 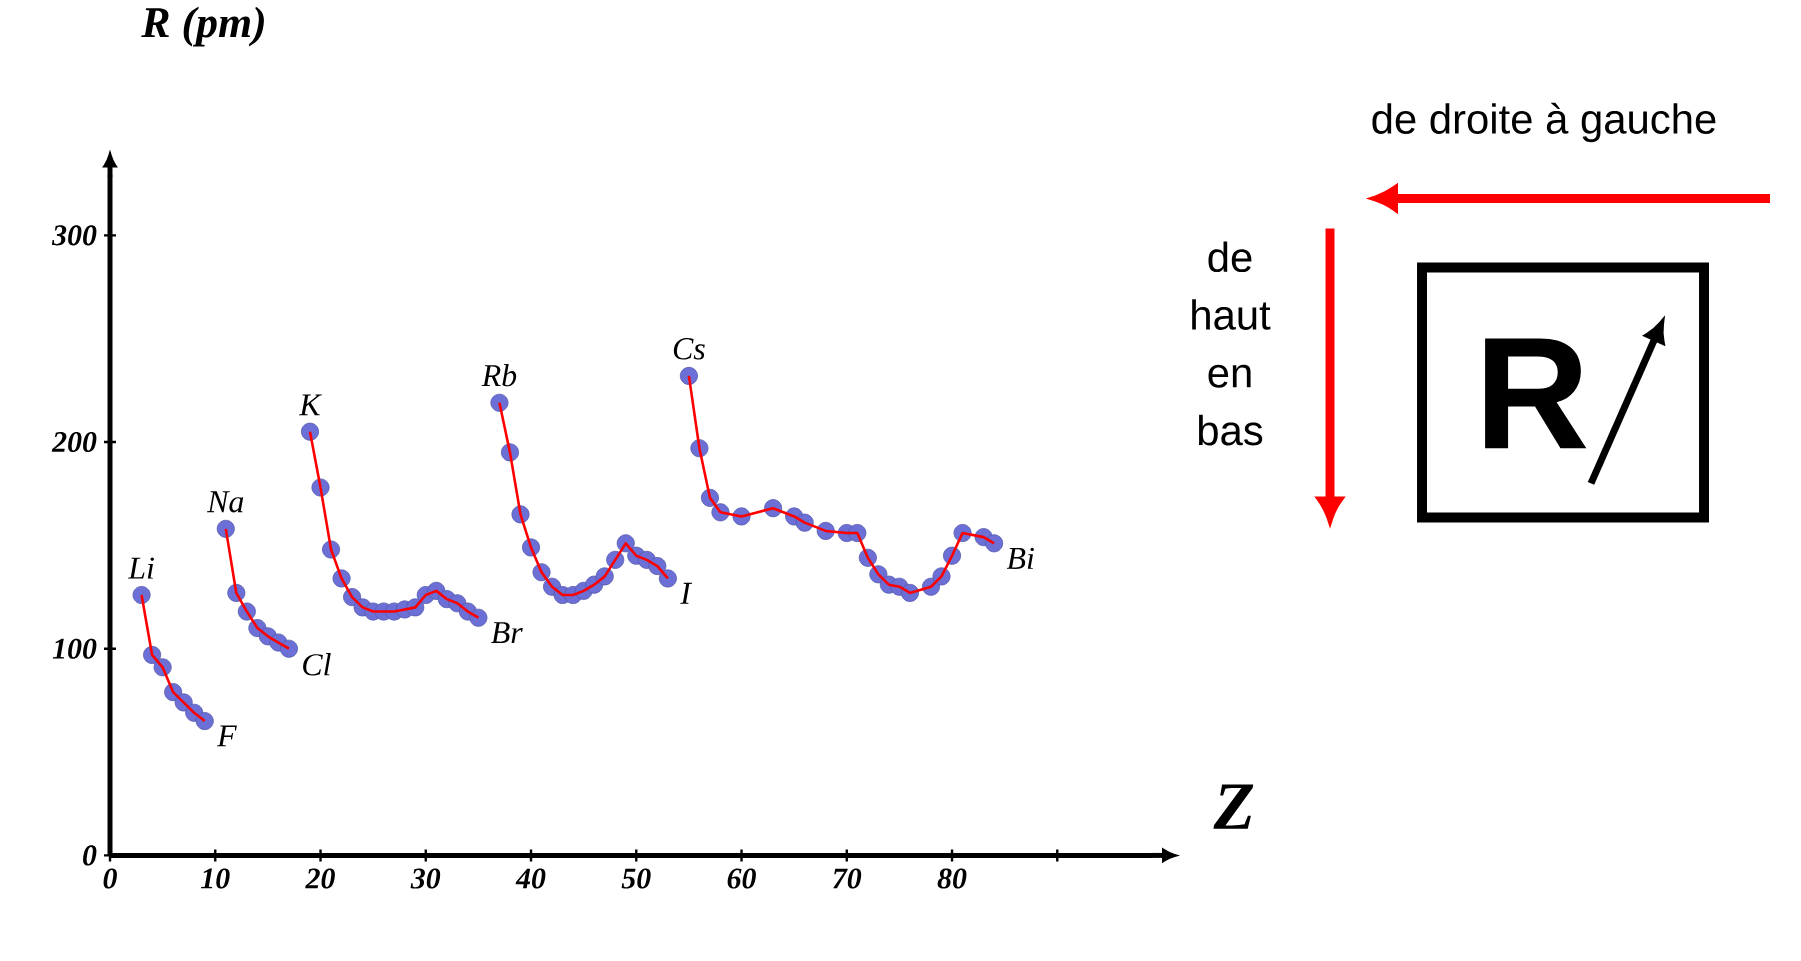 What do you see at coordinates (215, 878) in the screenshot?
I see `x-tick-label: 10` at bounding box center [215, 878].